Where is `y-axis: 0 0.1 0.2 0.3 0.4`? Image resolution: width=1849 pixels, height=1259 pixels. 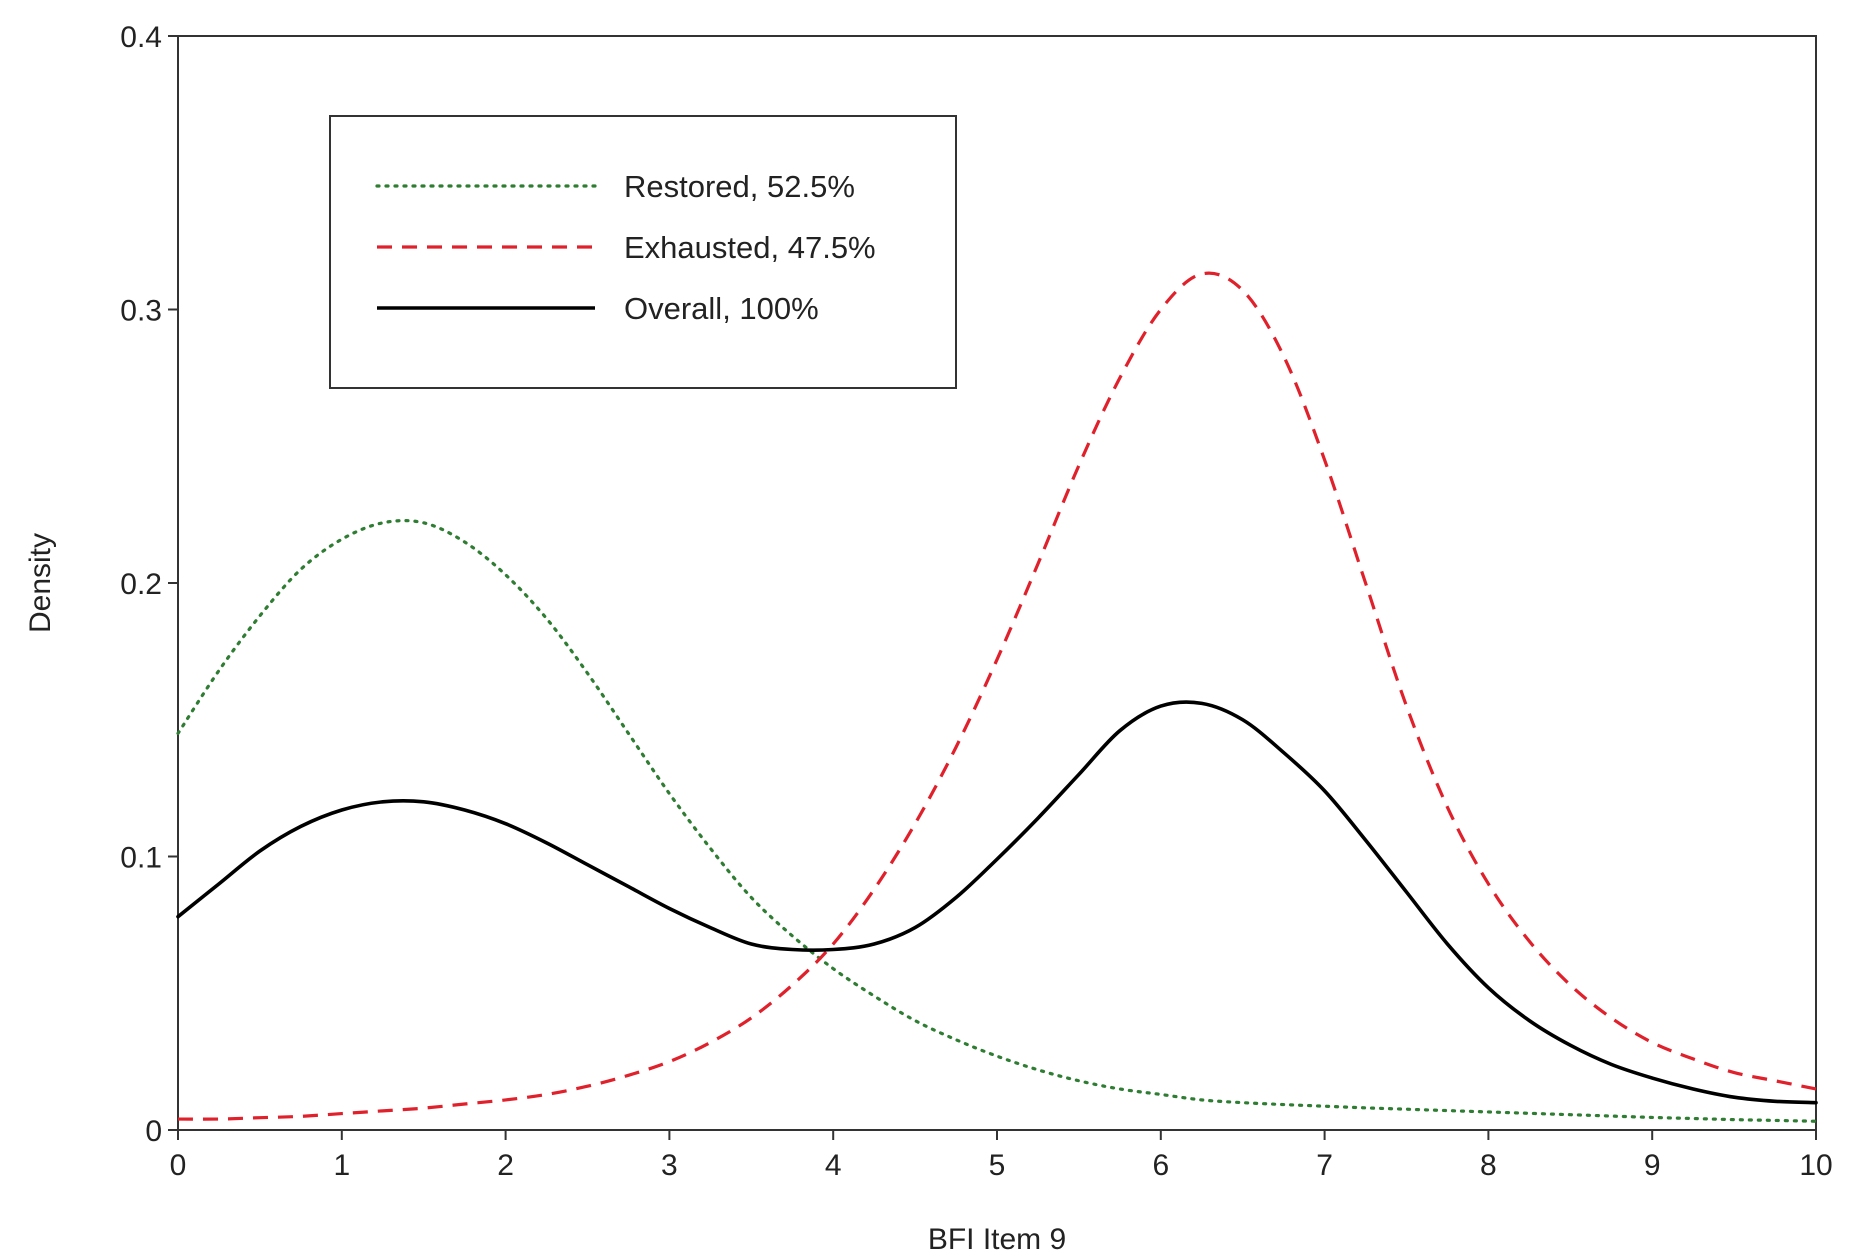 y-axis: 0 0.1 0.2 0.3 0.4 is located at coordinates (149, 584).